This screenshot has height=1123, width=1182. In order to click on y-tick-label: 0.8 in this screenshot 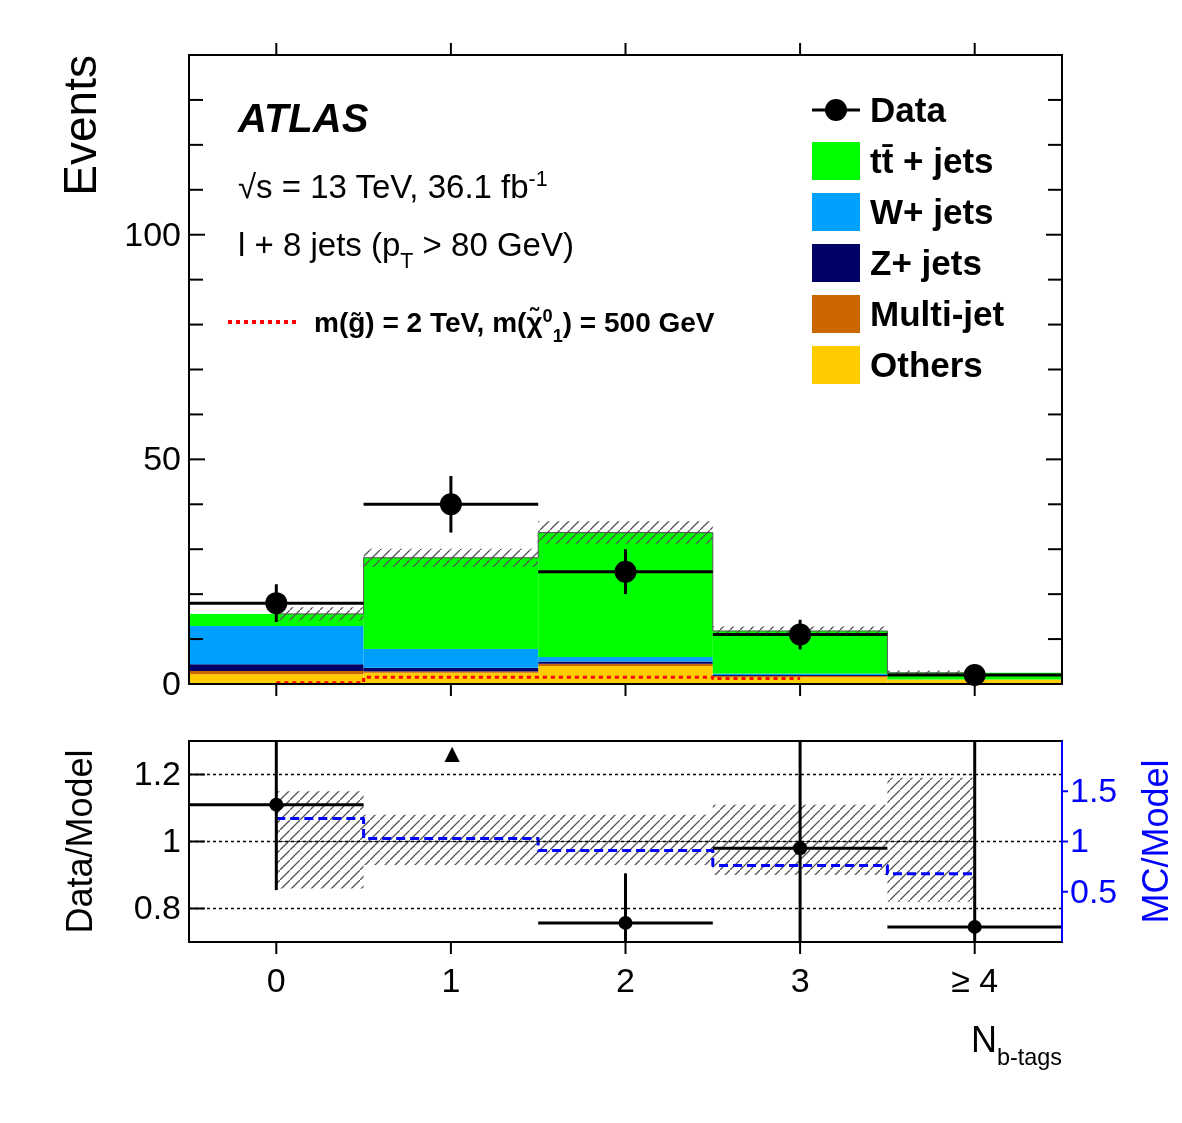, I will do `click(157, 907)`.